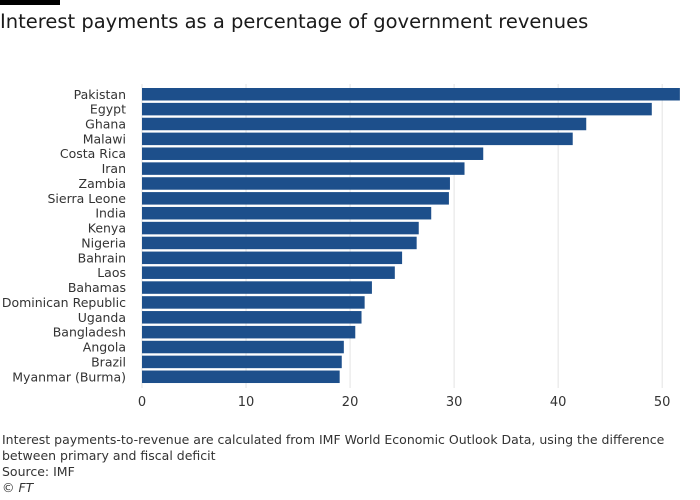 The width and height of the screenshot is (700, 500). What do you see at coordinates (108, 109) in the screenshot?
I see `category-label: Egypt` at bounding box center [108, 109].